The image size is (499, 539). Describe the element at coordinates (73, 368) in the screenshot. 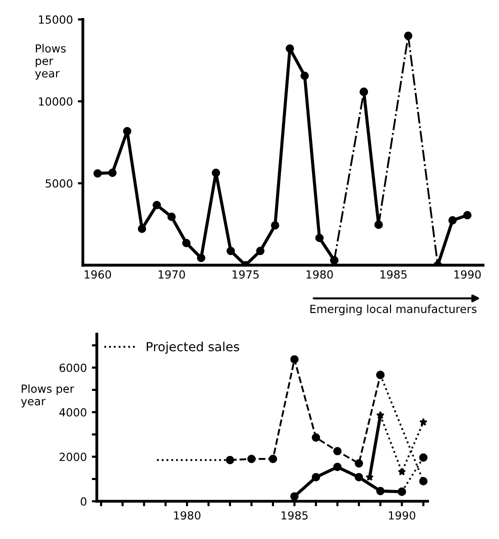

I see `y-tick-label: 6000` at that location.